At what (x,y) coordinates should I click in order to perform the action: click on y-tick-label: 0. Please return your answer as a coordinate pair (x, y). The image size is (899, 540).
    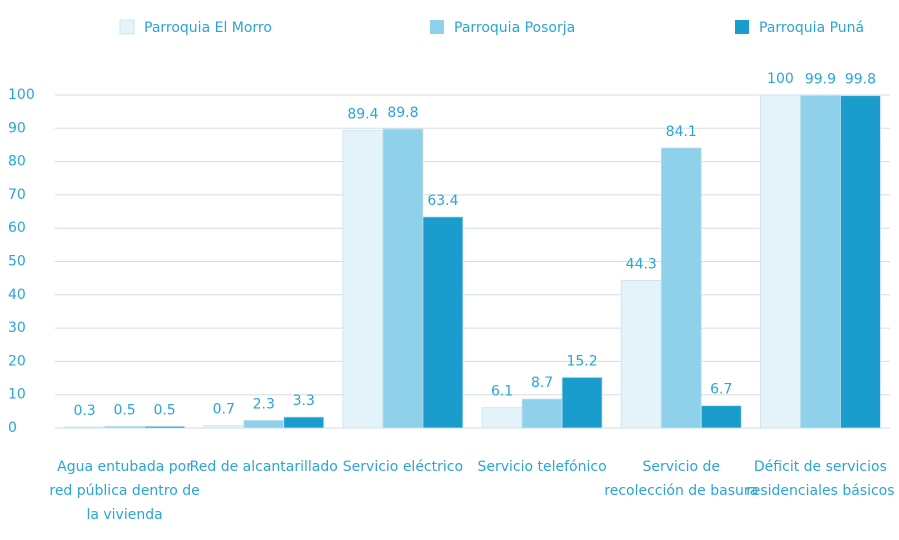
    Looking at the image, I should click on (12, 428).